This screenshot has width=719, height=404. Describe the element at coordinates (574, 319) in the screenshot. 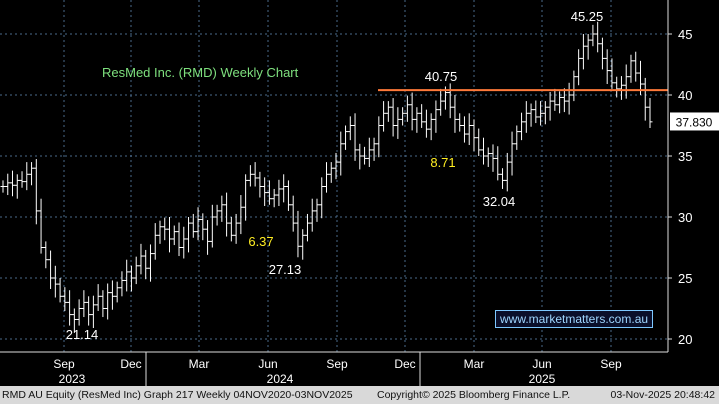

I see `watermark-link: www.marketmatters.com.au` at that location.